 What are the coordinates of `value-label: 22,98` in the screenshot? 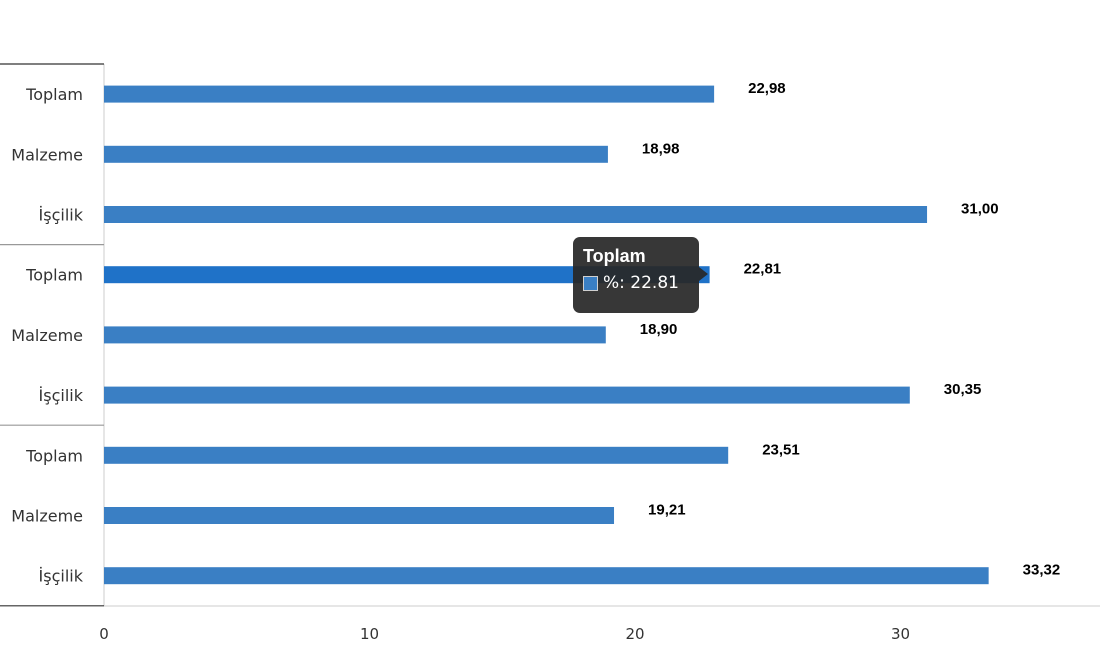 It's located at (767, 88).